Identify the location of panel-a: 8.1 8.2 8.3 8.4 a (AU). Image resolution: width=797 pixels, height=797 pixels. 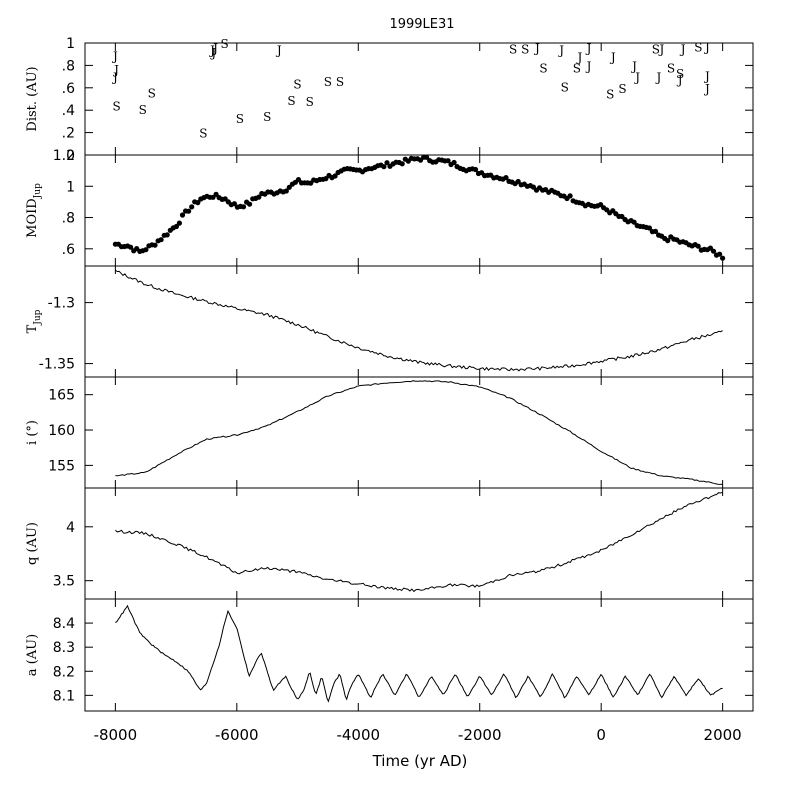
(389, 655).